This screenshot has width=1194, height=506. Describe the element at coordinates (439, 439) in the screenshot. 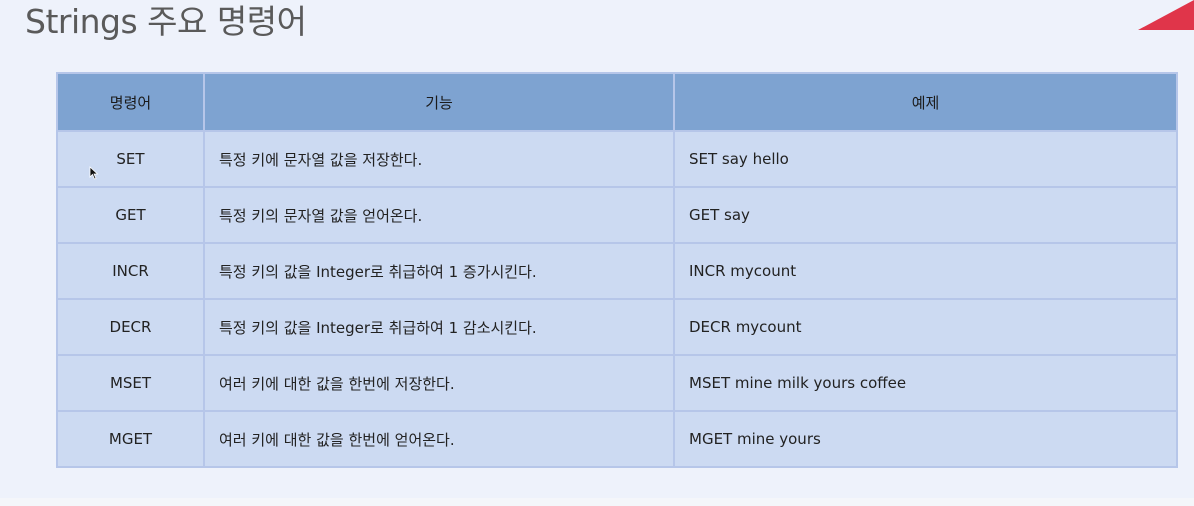

I see `description-cell: 여러 키에 대한 값을 한번에 얻어온다.` at that location.